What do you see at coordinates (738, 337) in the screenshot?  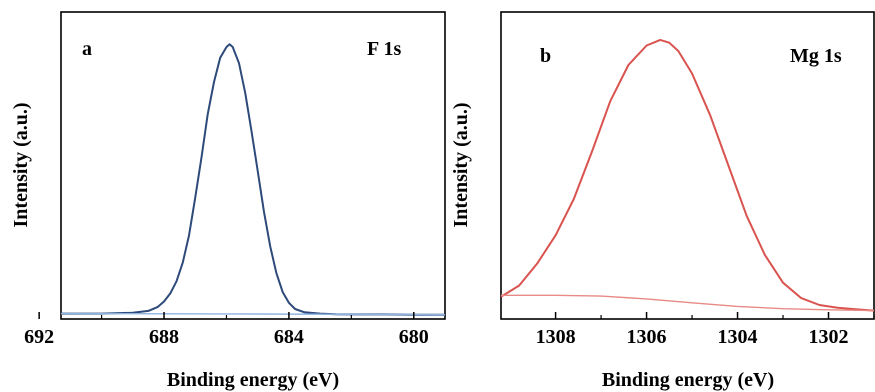 I see `panel-b-tick-label: 1304` at bounding box center [738, 337].